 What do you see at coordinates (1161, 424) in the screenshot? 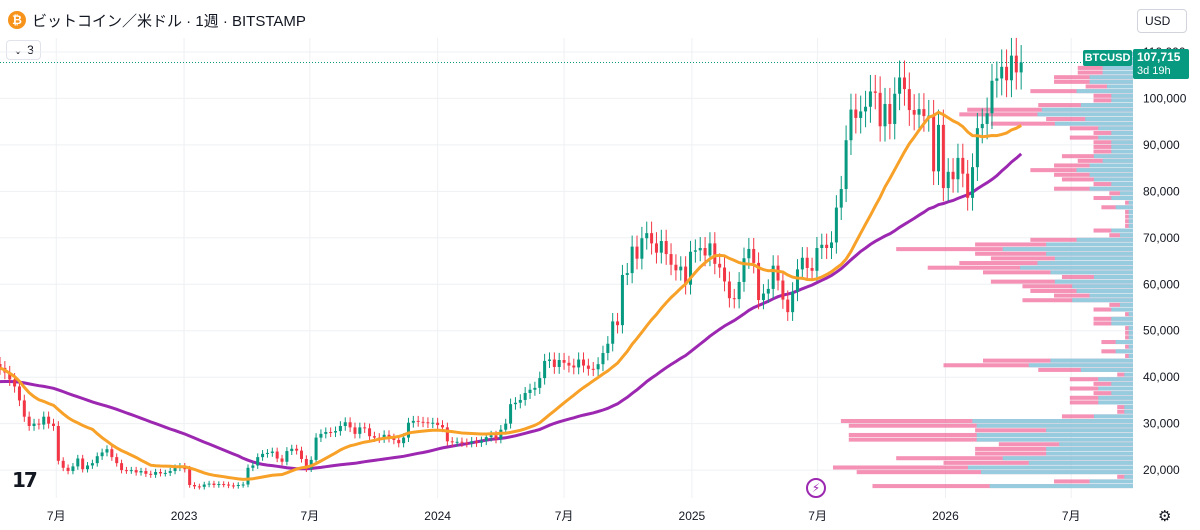
I see `price-tick-label: 30,000` at bounding box center [1161, 424].